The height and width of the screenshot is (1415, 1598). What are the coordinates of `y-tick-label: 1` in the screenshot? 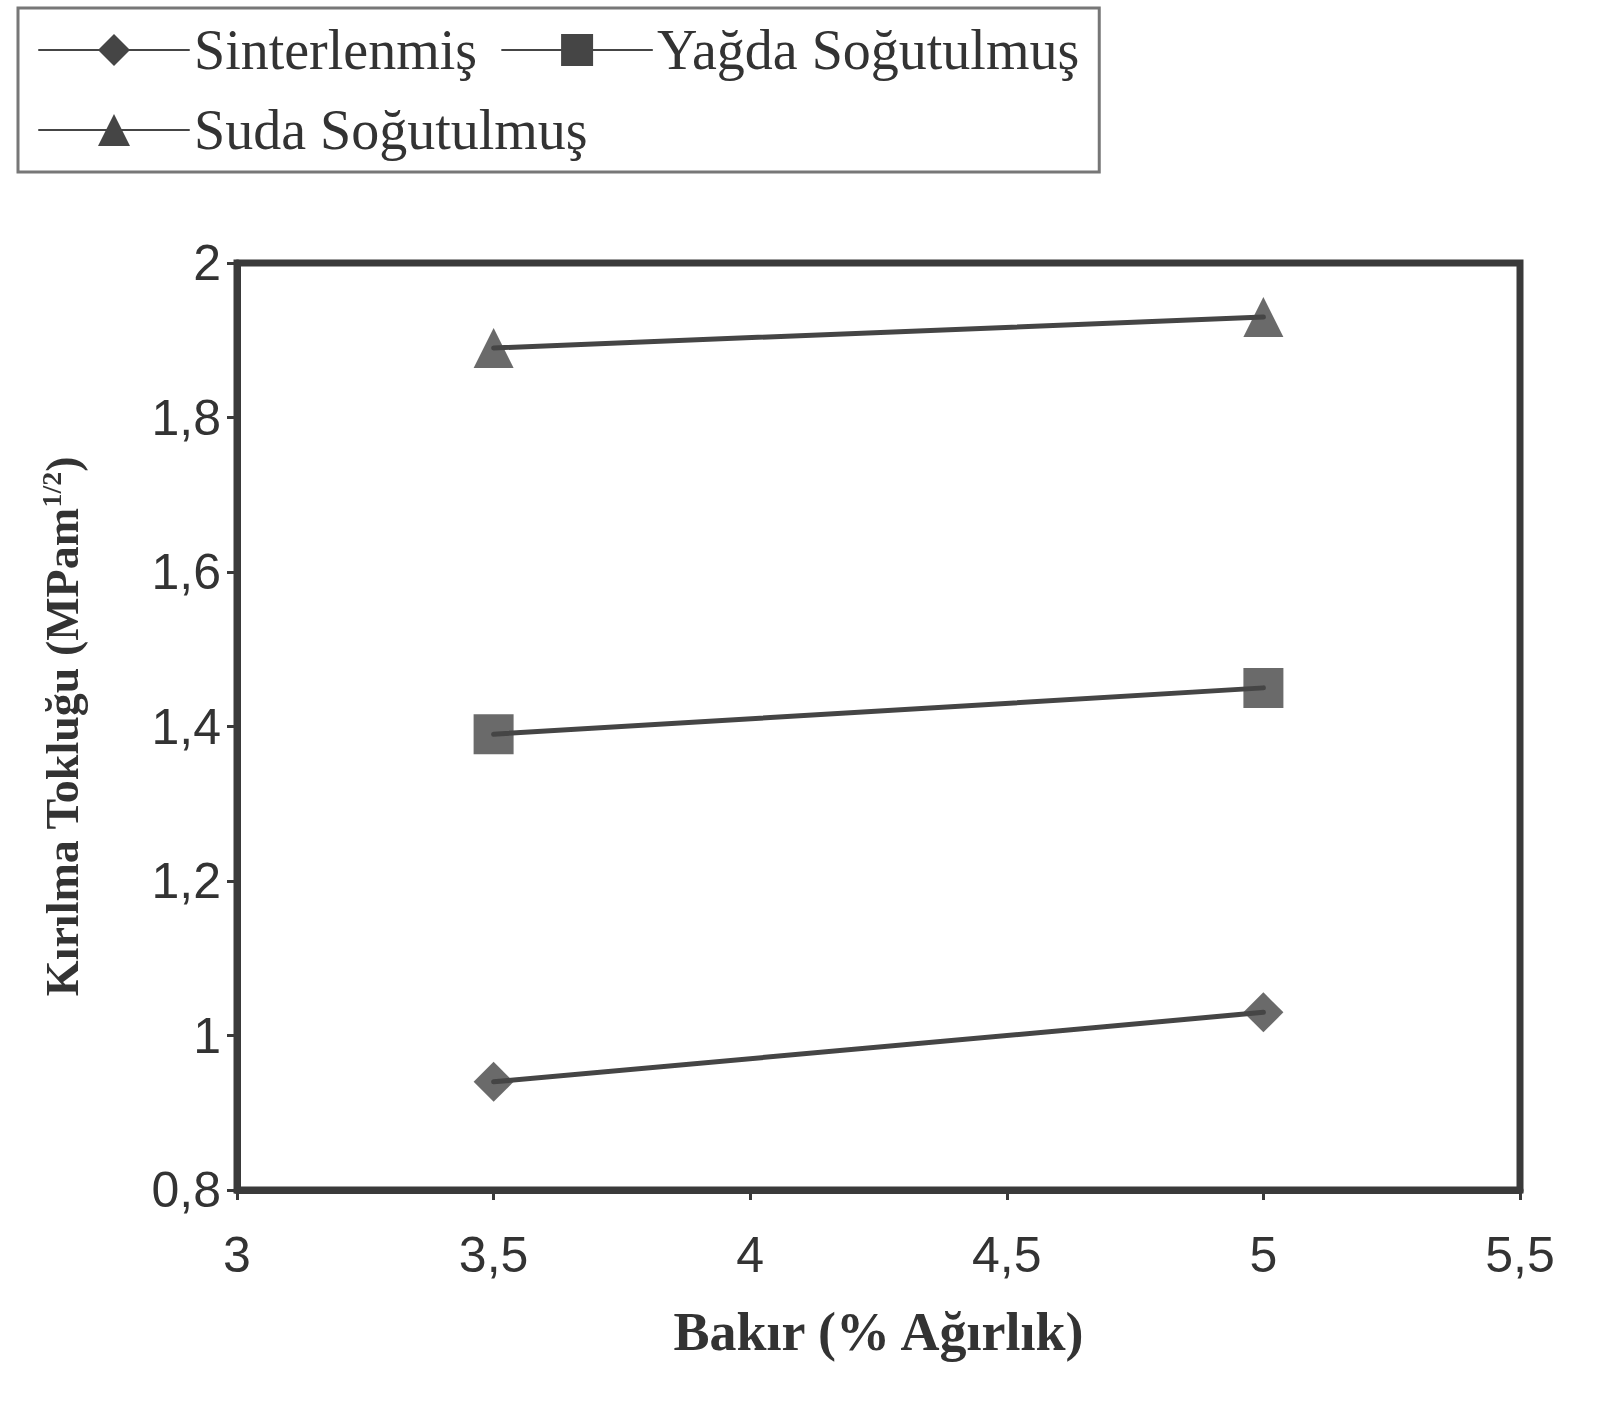 It's located at (207, 1035).